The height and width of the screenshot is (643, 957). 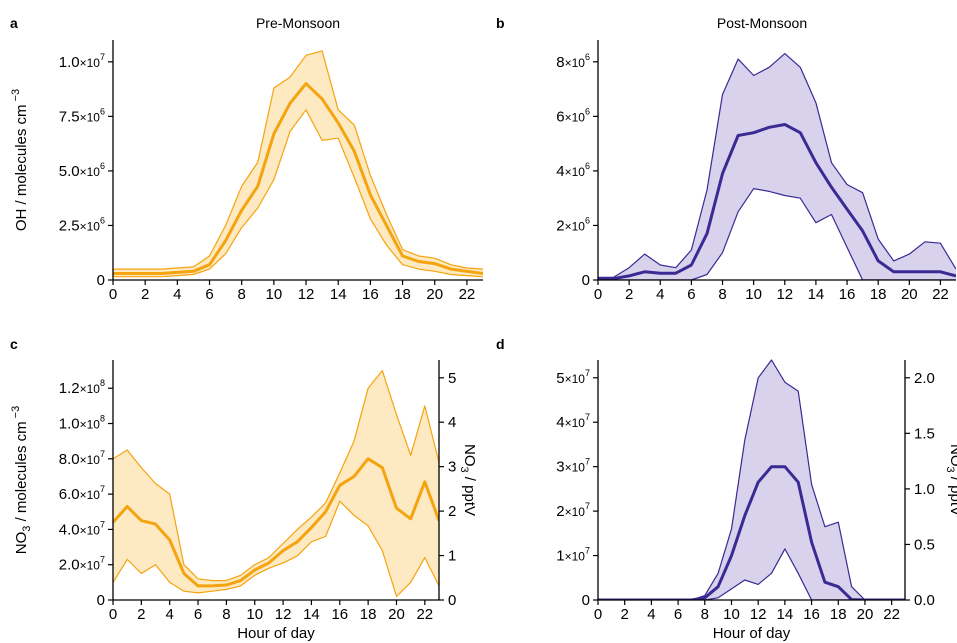 What do you see at coordinates (762, 23) in the screenshot?
I see `panel-title: Post-Monsoon` at bounding box center [762, 23].